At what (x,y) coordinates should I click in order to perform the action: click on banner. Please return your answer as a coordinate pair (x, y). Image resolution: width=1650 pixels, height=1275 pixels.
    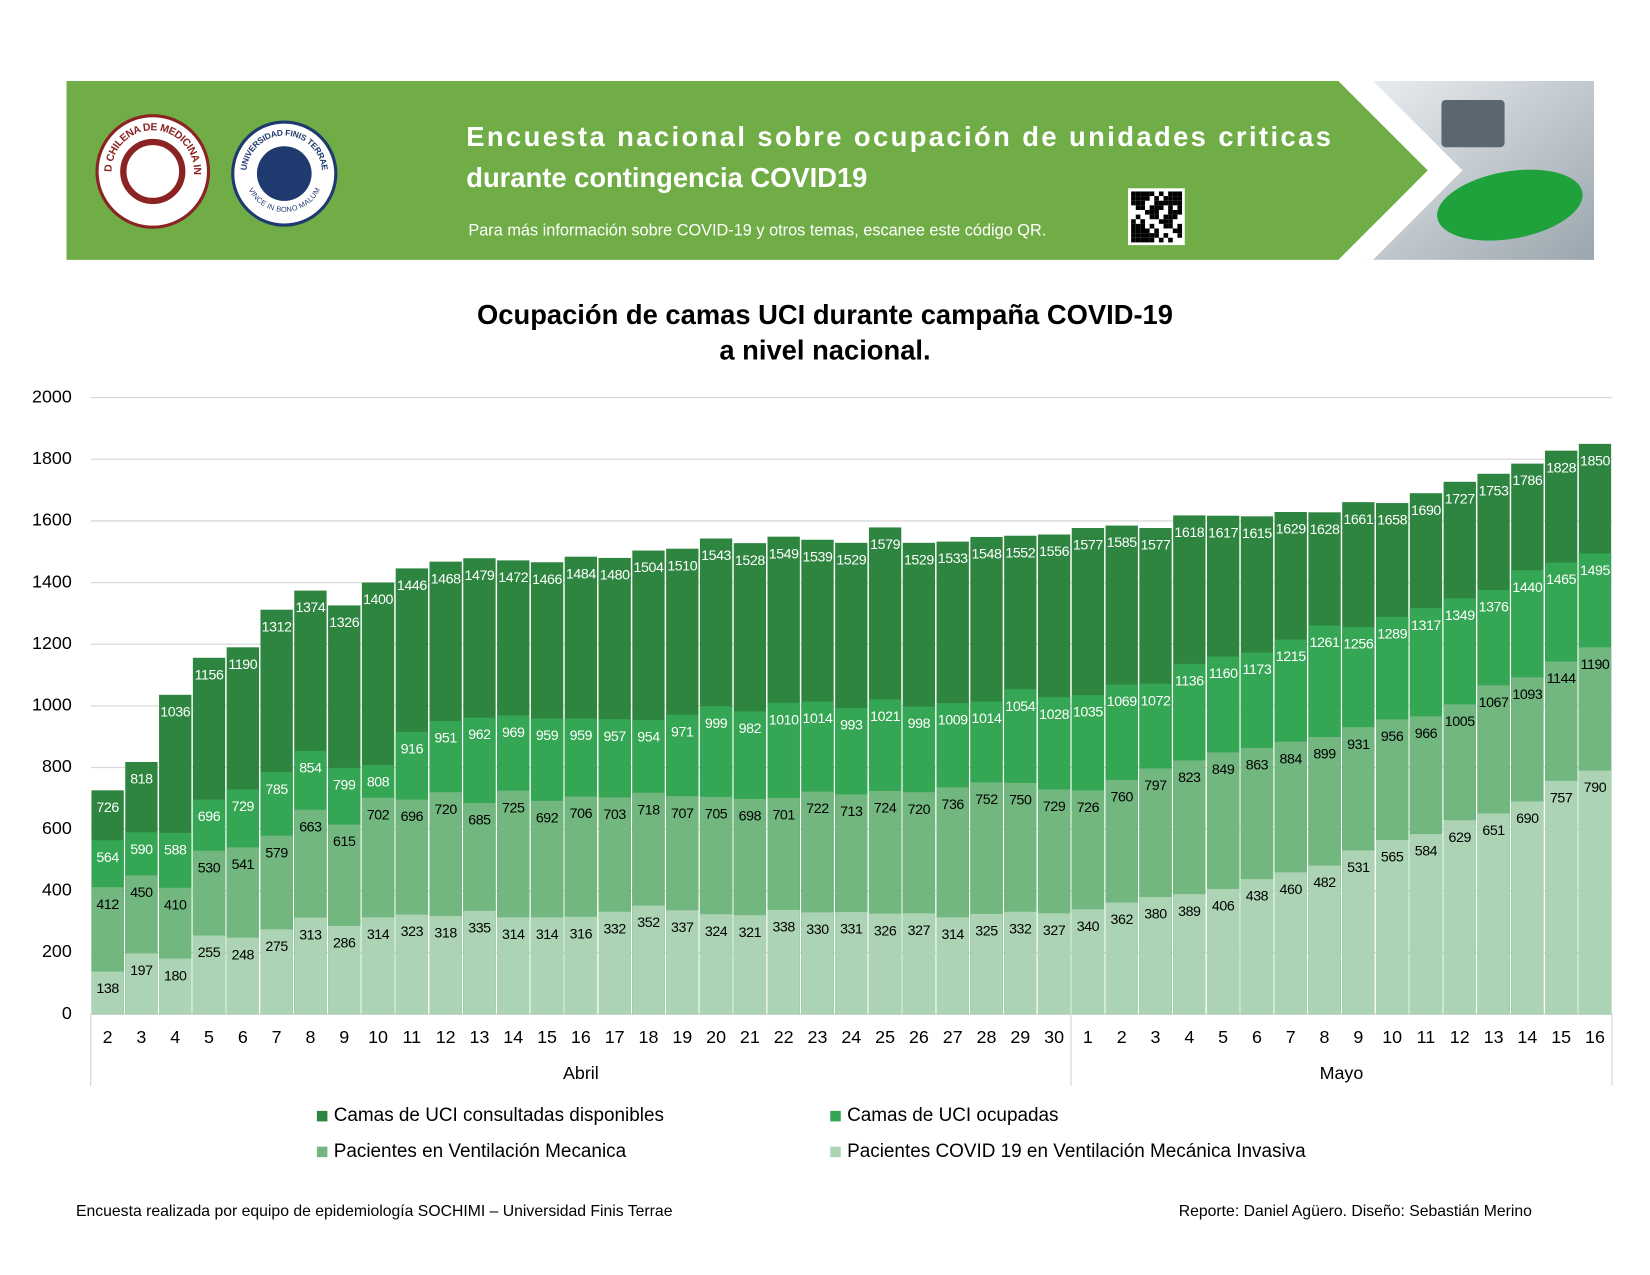
    Looking at the image, I should click on (747, 170).